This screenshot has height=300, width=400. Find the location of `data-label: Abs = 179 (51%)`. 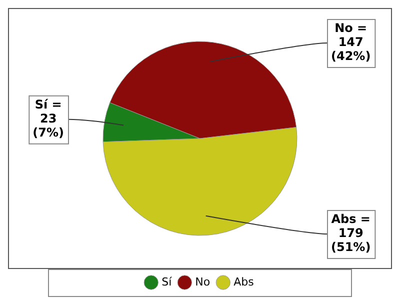

data-label: Abs = 179 (51%) is located at coordinates (350, 233).